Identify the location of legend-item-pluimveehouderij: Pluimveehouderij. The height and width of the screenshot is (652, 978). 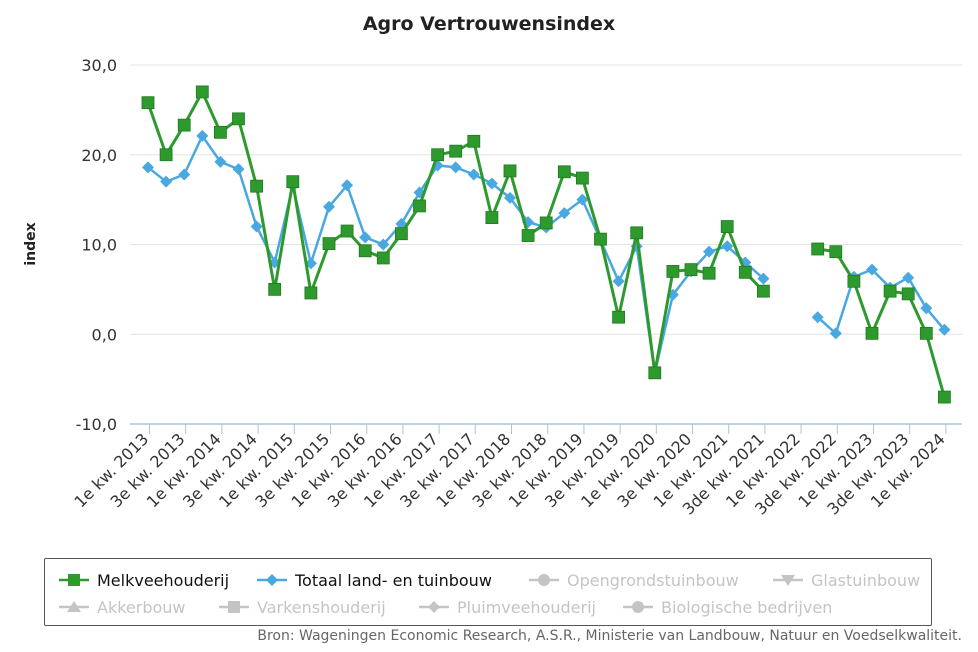
(507, 607).